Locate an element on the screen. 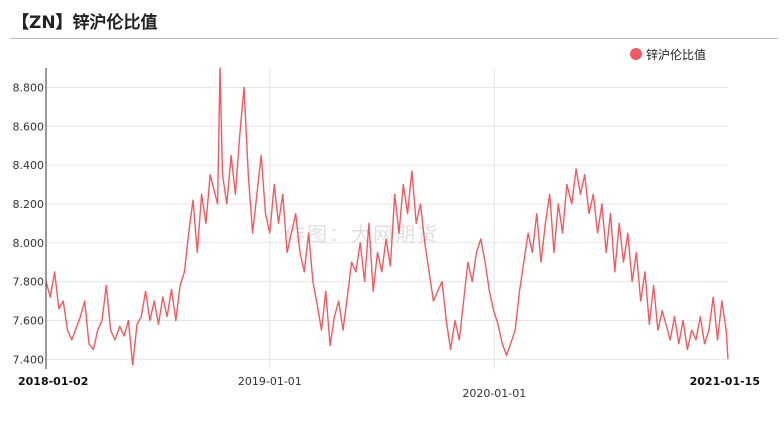  x-axis-ticks: 2018-01-02 2019-01-01 2020-01-01 2021-01-15 is located at coordinates (389, 387).